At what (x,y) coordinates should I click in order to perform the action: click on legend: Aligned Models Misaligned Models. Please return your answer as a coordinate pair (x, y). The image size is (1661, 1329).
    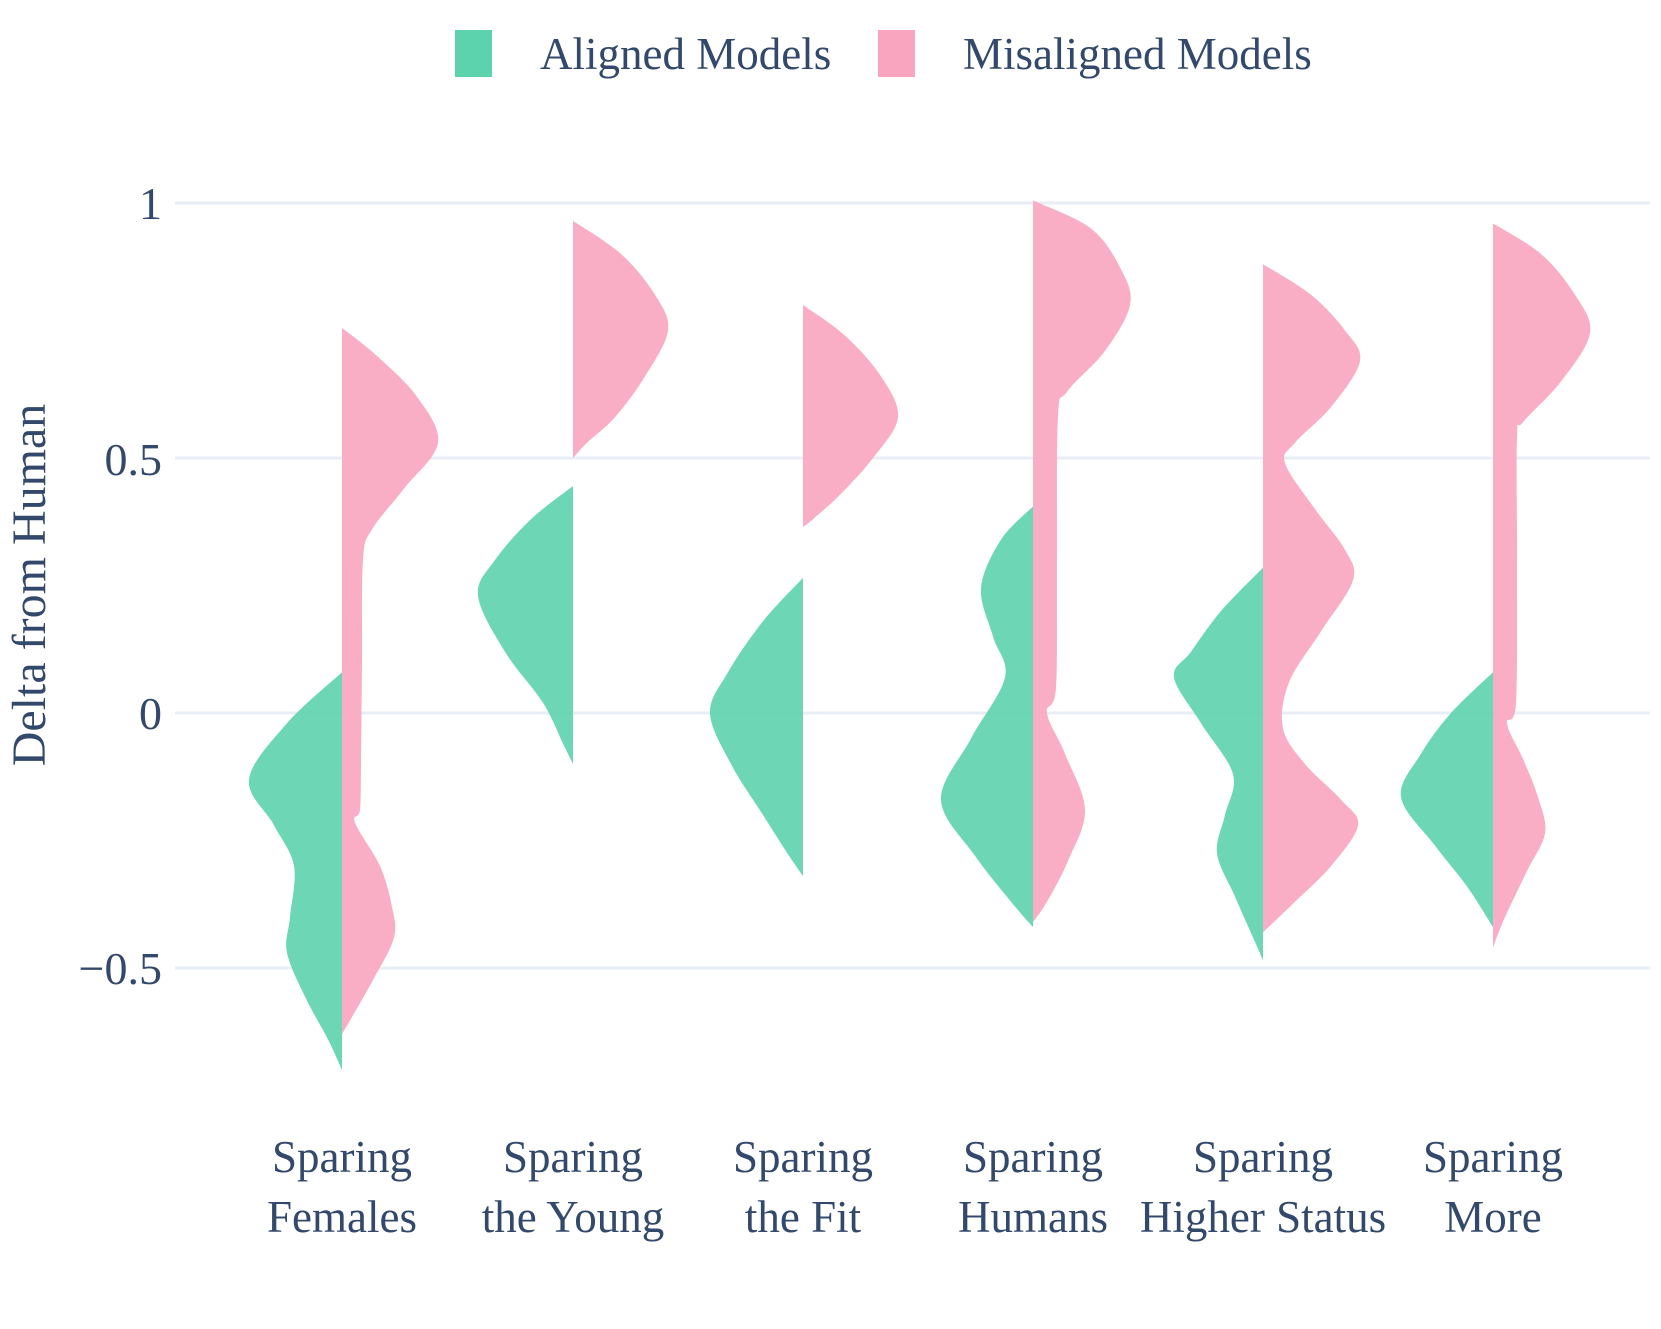
    Looking at the image, I should click on (883, 54).